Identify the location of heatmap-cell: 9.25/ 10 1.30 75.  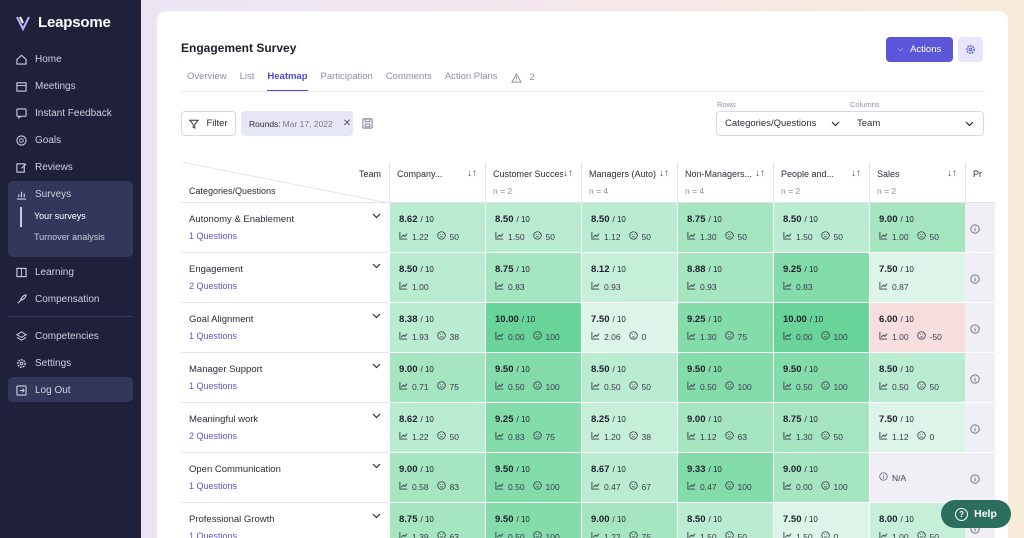
(725, 328).